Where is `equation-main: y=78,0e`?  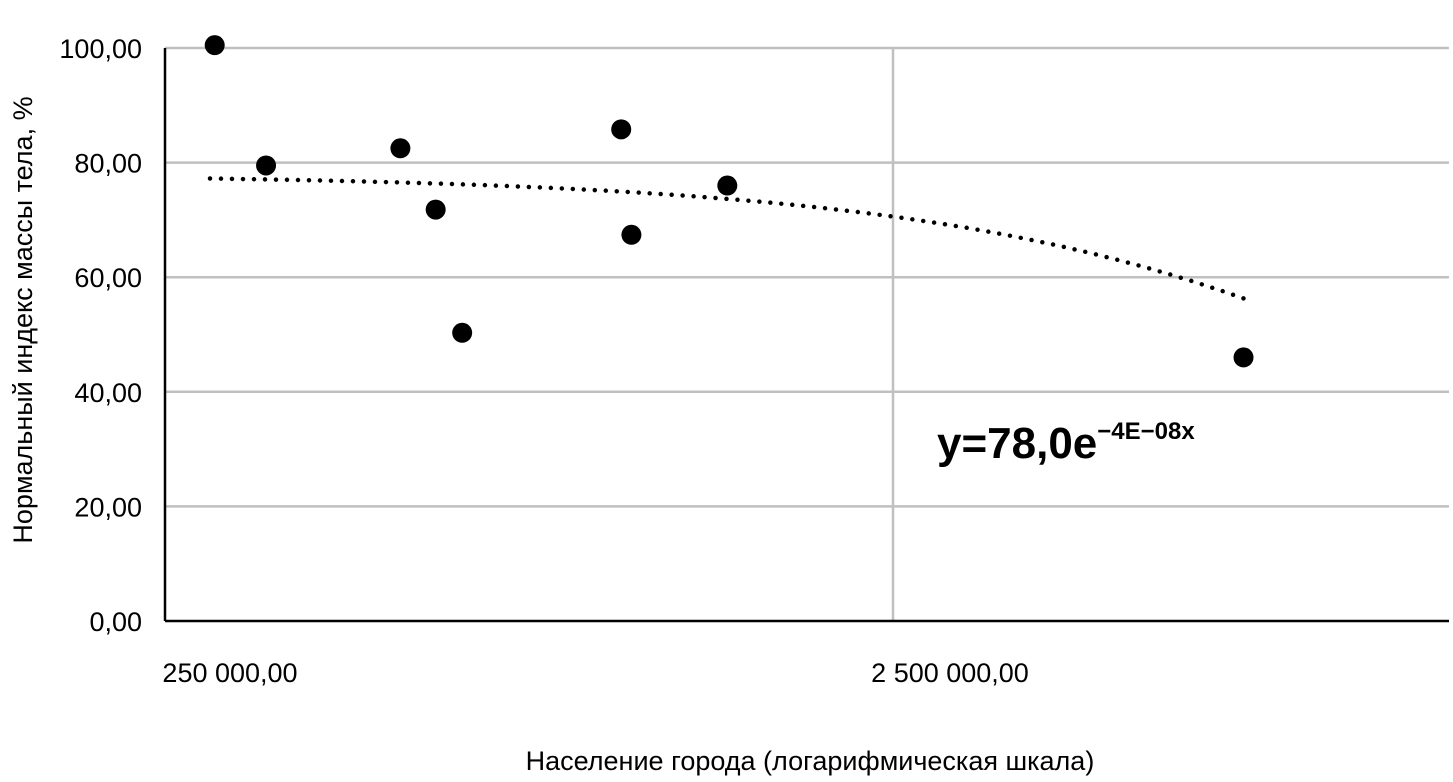 equation-main: y=78,0e is located at coordinates (1017, 443).